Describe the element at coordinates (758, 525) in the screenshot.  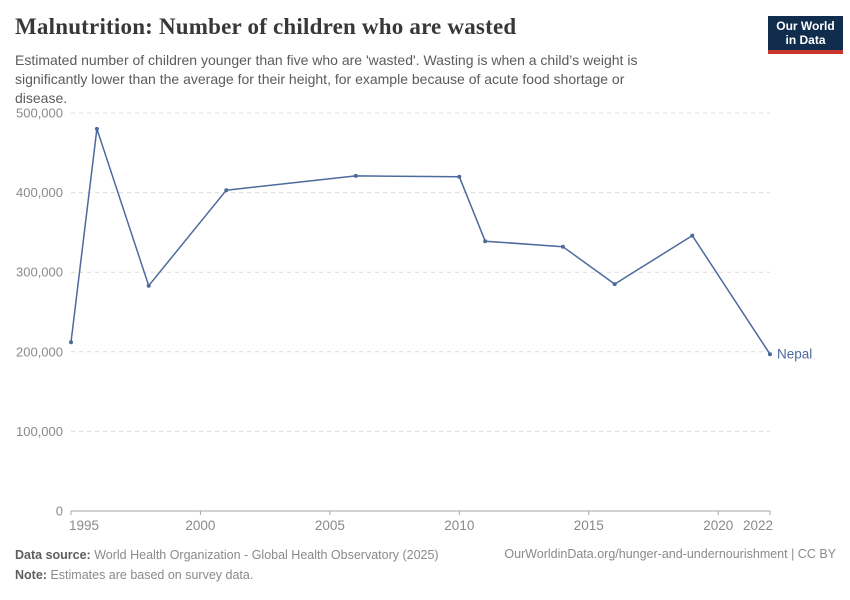
I see `x-tick-label: 2022` at that location.